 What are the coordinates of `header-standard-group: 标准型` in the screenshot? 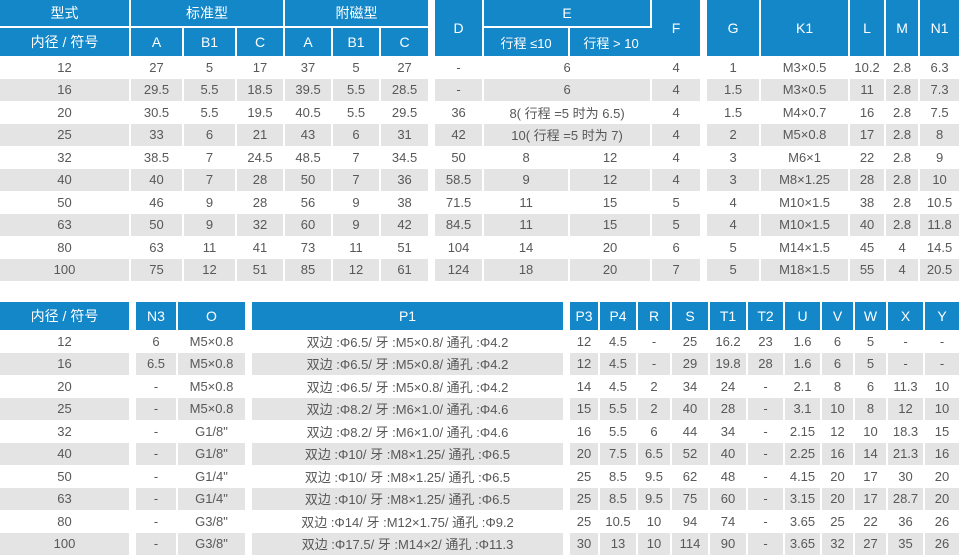 It's located at (208, 14).